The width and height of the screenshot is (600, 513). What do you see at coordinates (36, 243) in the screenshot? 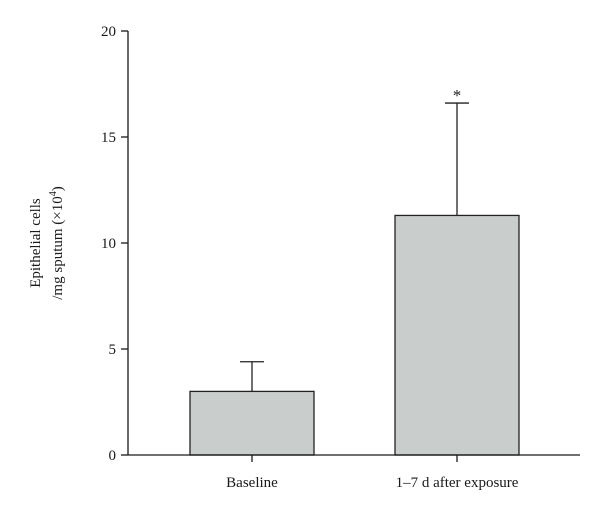
I see `y-axis-title-line1: Epithelial cells` at bounding box center [36, 243].